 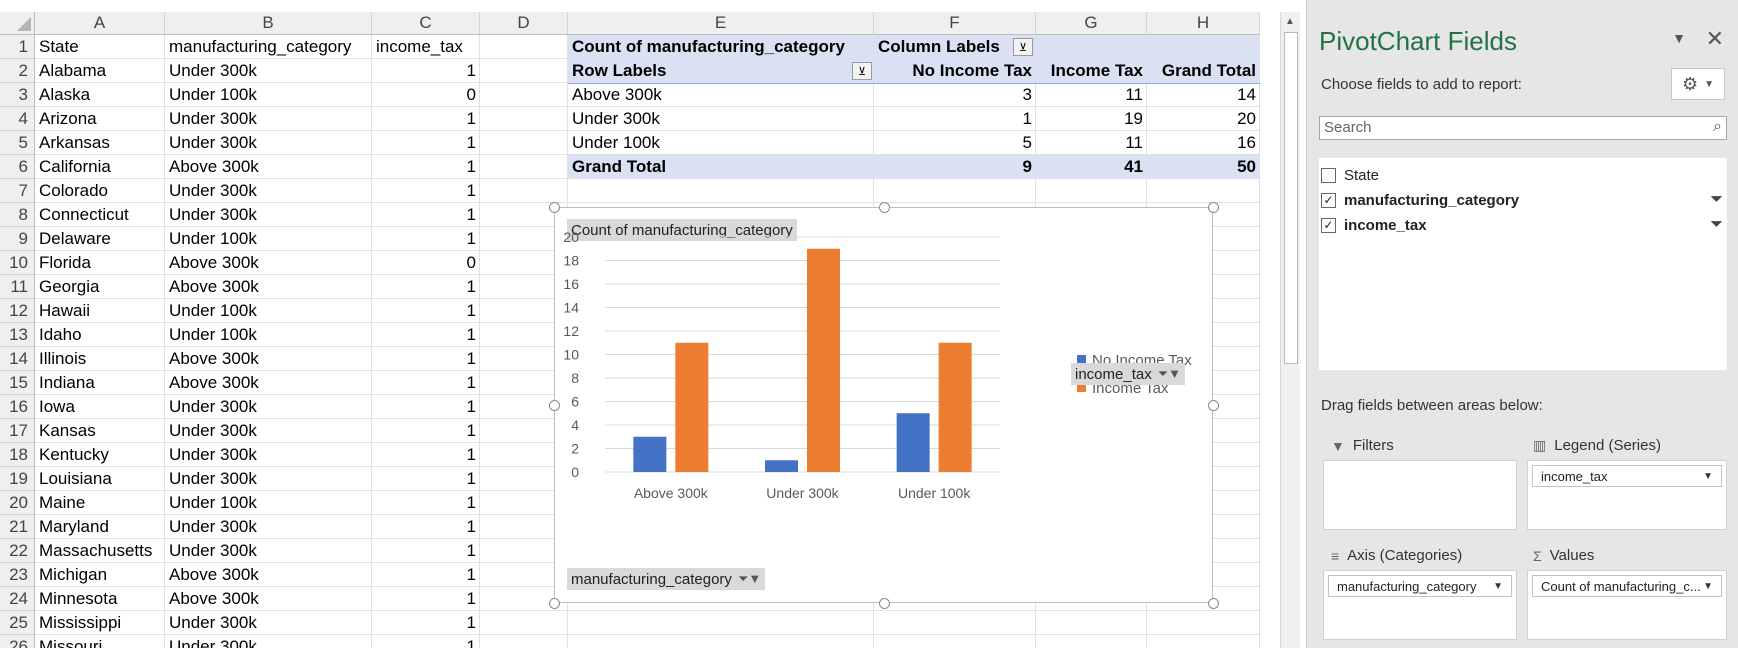 What do you see at coordinates (75, 478) in the screenshot?
I see `state-cell: Louisiana` at bounding box center [75, 478].